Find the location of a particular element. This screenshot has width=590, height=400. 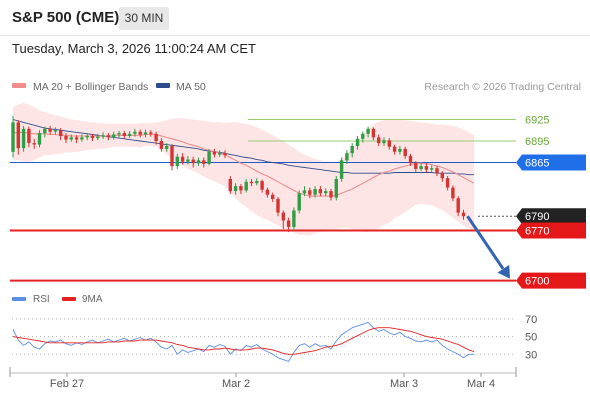

ma9-legend-swatch is located at coordinates (69, 299).